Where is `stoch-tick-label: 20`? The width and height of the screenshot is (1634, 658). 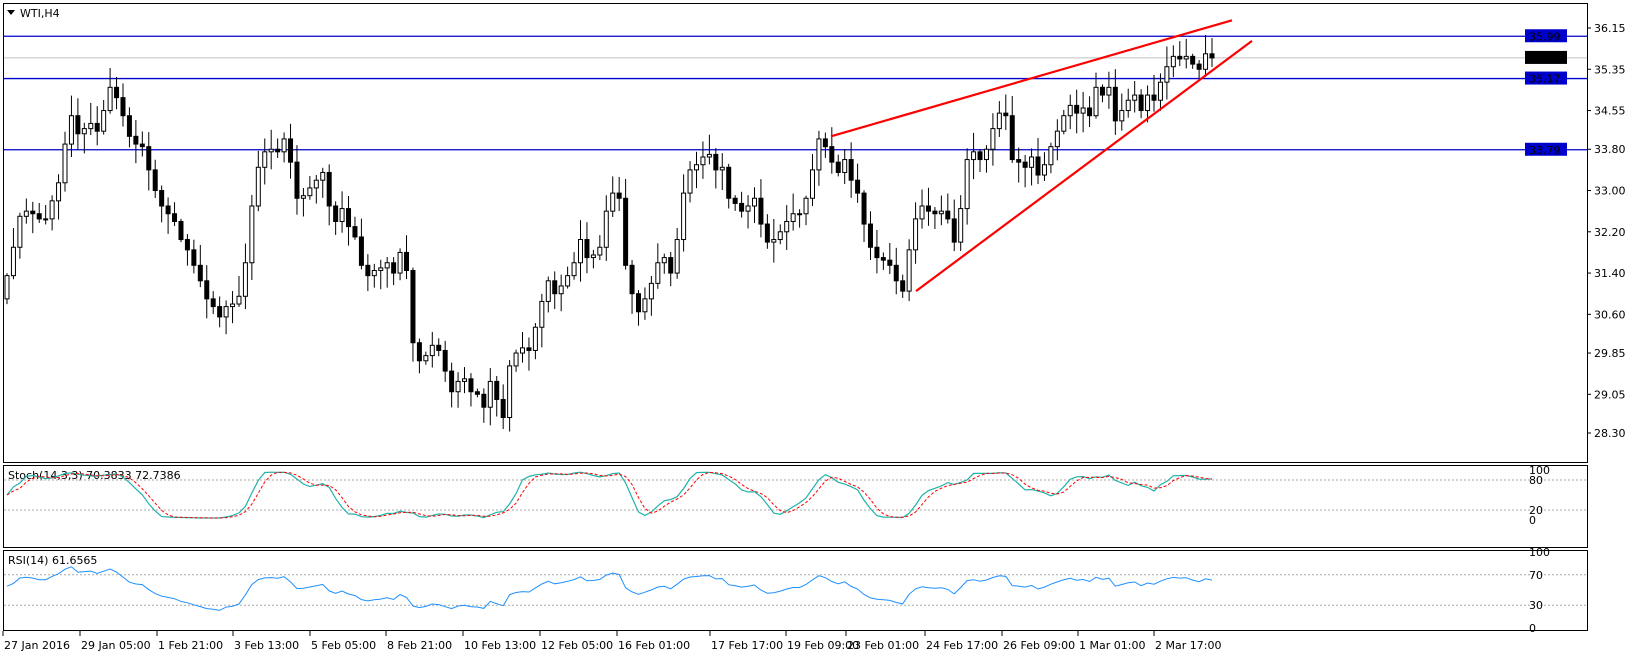
stoch-tick-label: 20 is located at coordinates (1536, 510).